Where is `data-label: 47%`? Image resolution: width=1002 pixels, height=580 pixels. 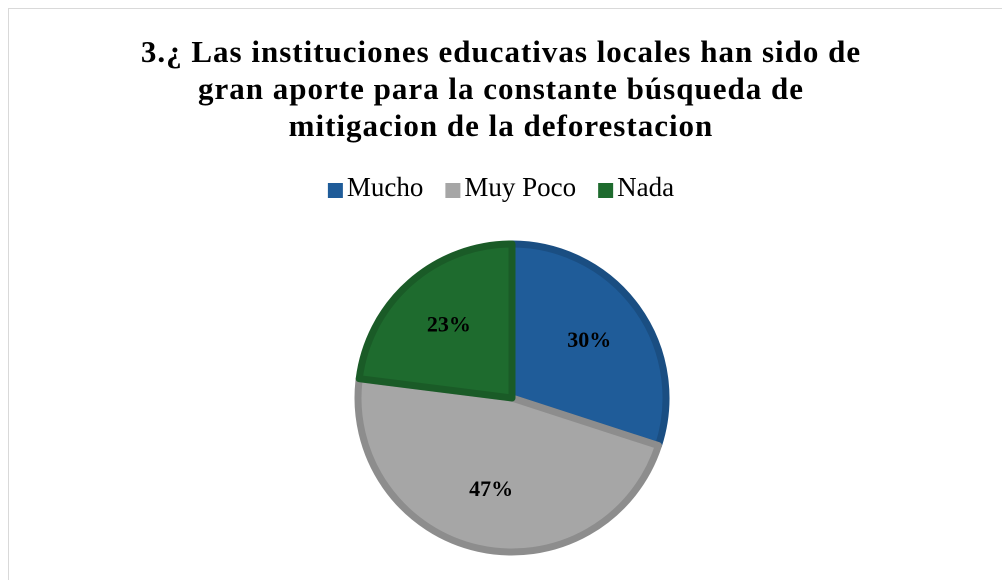
data-label: 47% is located at coordinates (491, 488).